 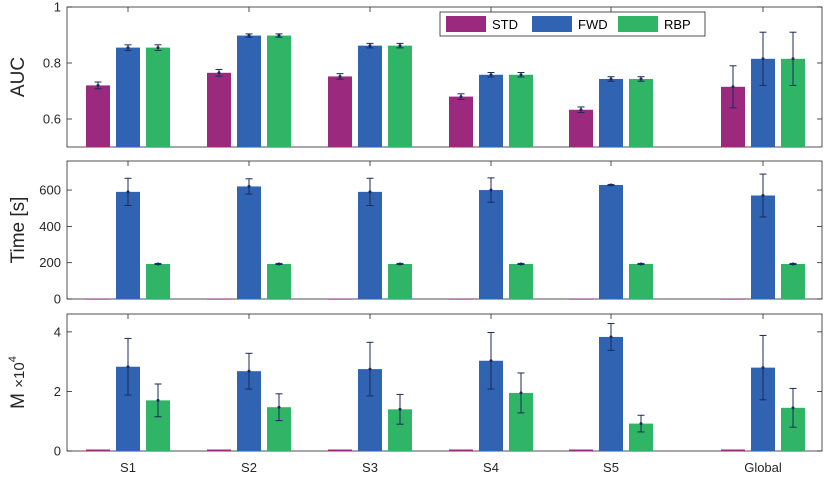 What do you see at coordinates (57, 7) in the screenshot?
I see `y-tick-label: 1` at bounding box center [57, 7].